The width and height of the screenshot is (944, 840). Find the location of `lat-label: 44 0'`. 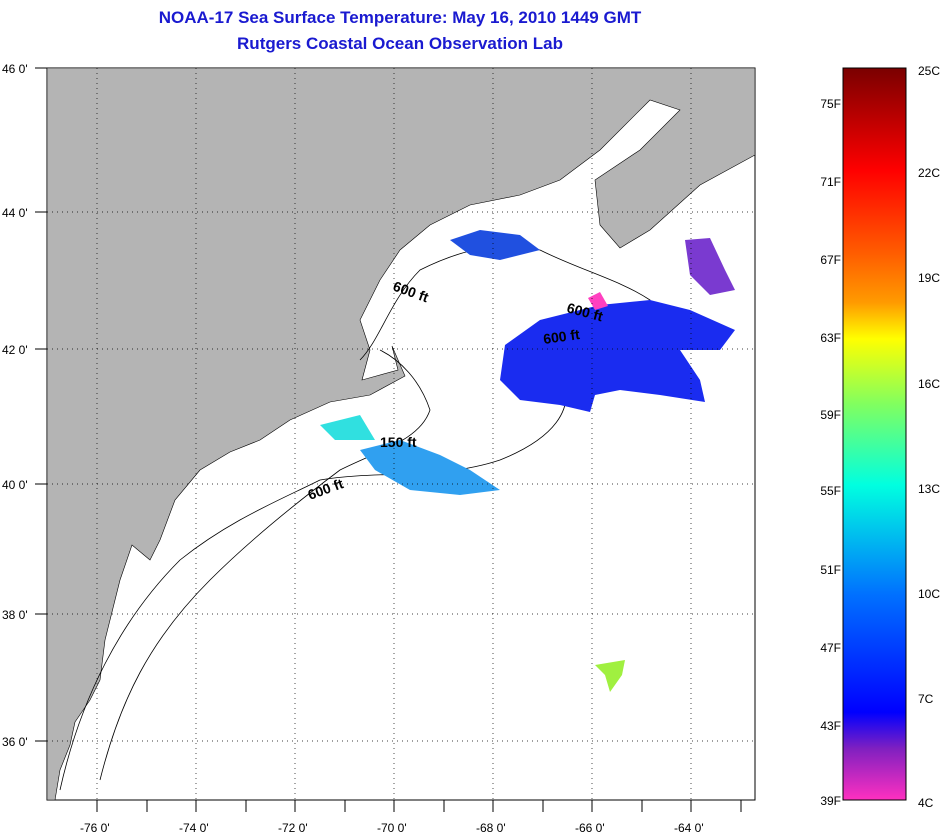

lat-label: 44 0' is located at coordinates (15, 213).